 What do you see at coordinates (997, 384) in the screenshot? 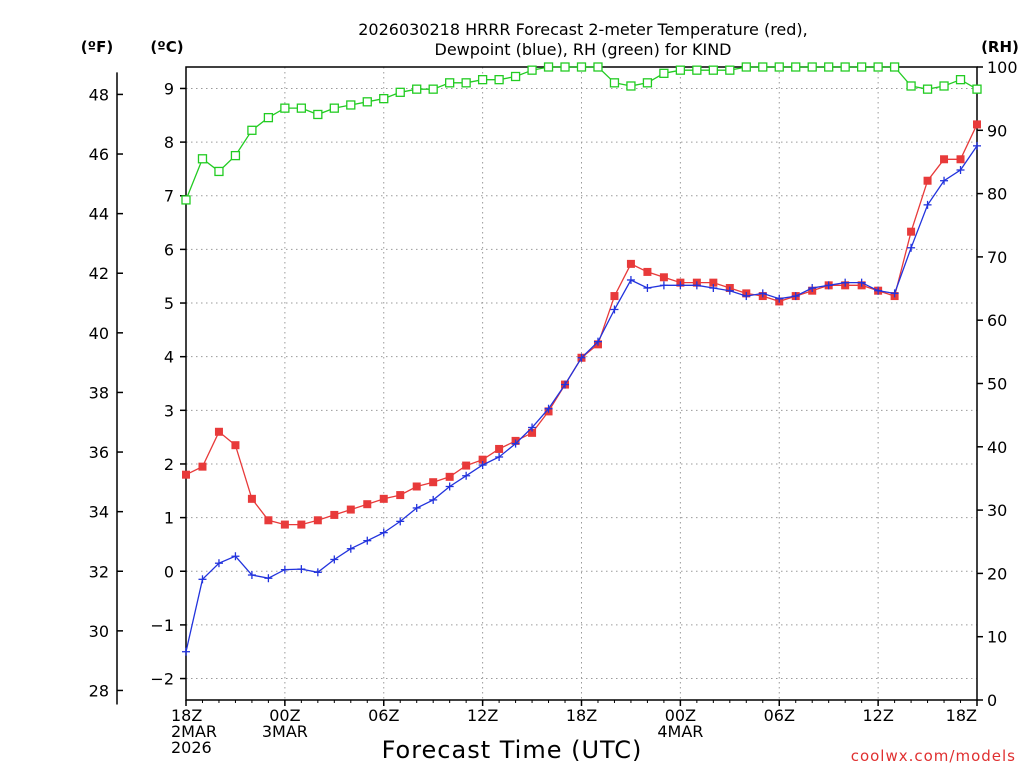
I see `rh-tick-label: 50` at bounding box center [997, 384].